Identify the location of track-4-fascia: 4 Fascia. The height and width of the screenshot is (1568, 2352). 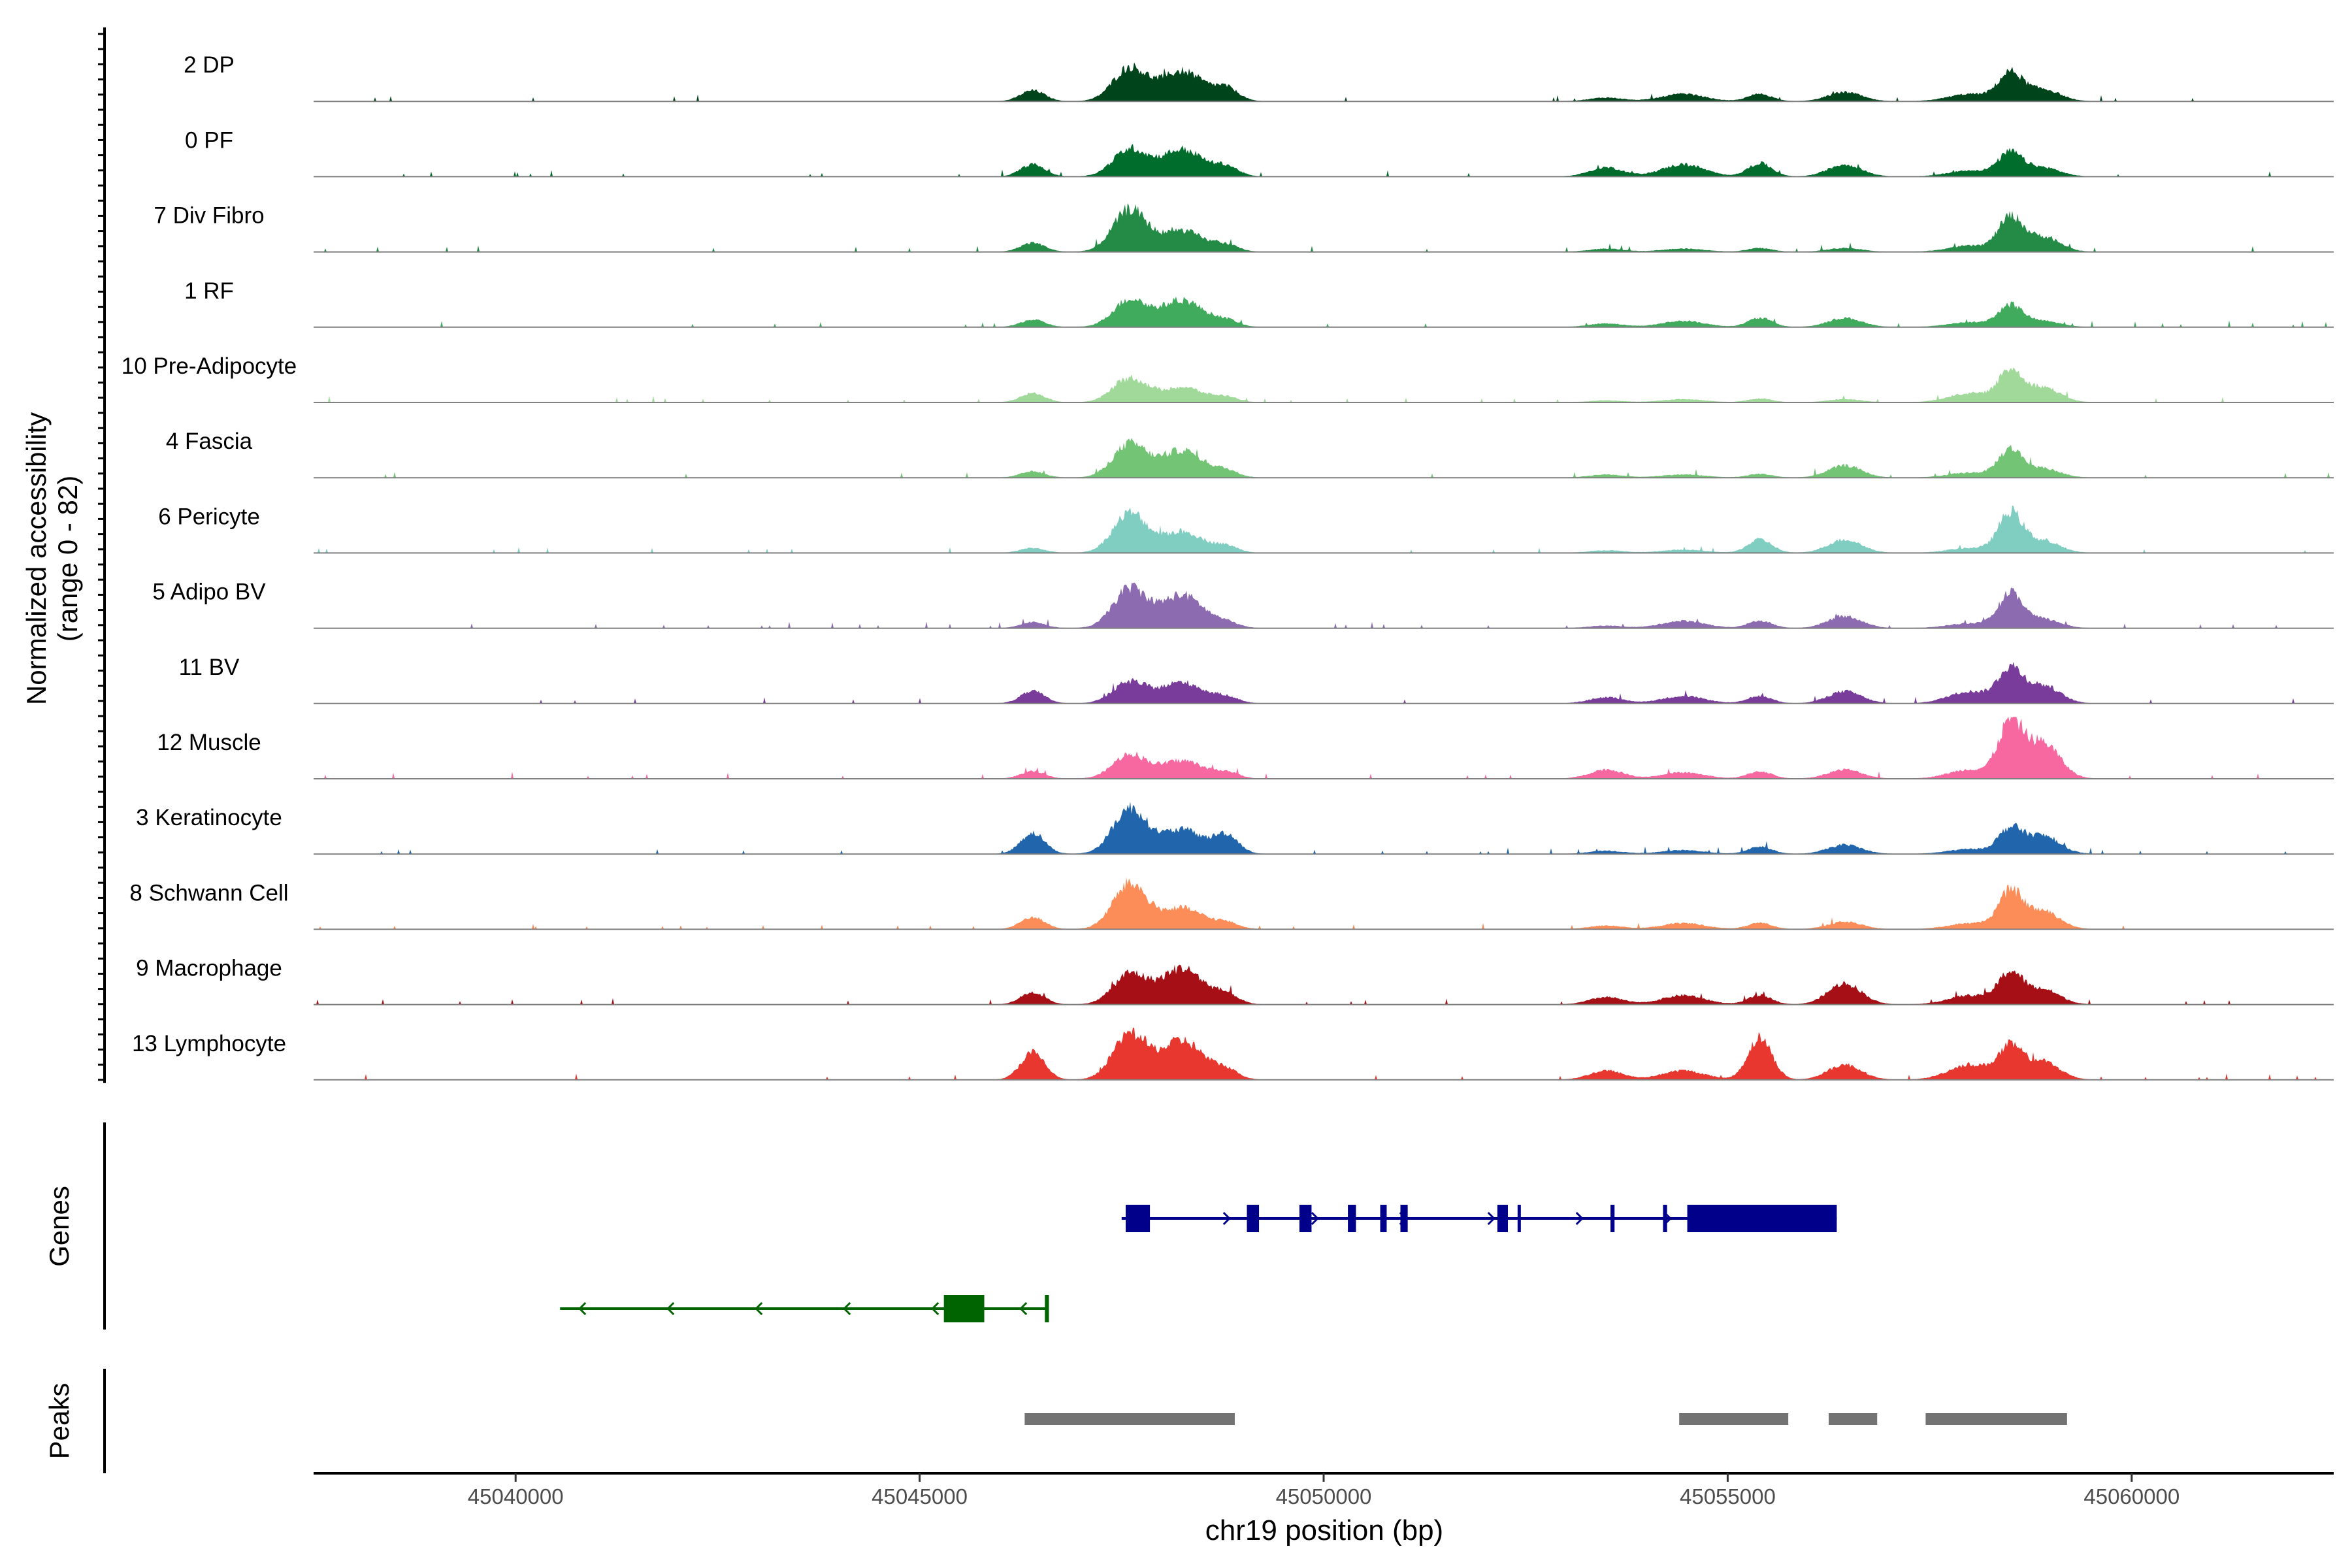
(1250, 454).